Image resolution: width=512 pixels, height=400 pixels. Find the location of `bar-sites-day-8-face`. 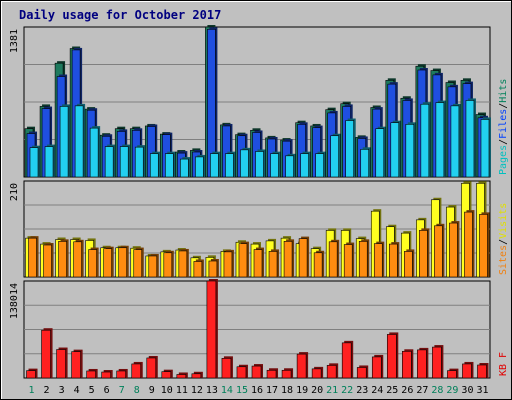

bar-sites-day-8-face is located at coordinates (138, 263).